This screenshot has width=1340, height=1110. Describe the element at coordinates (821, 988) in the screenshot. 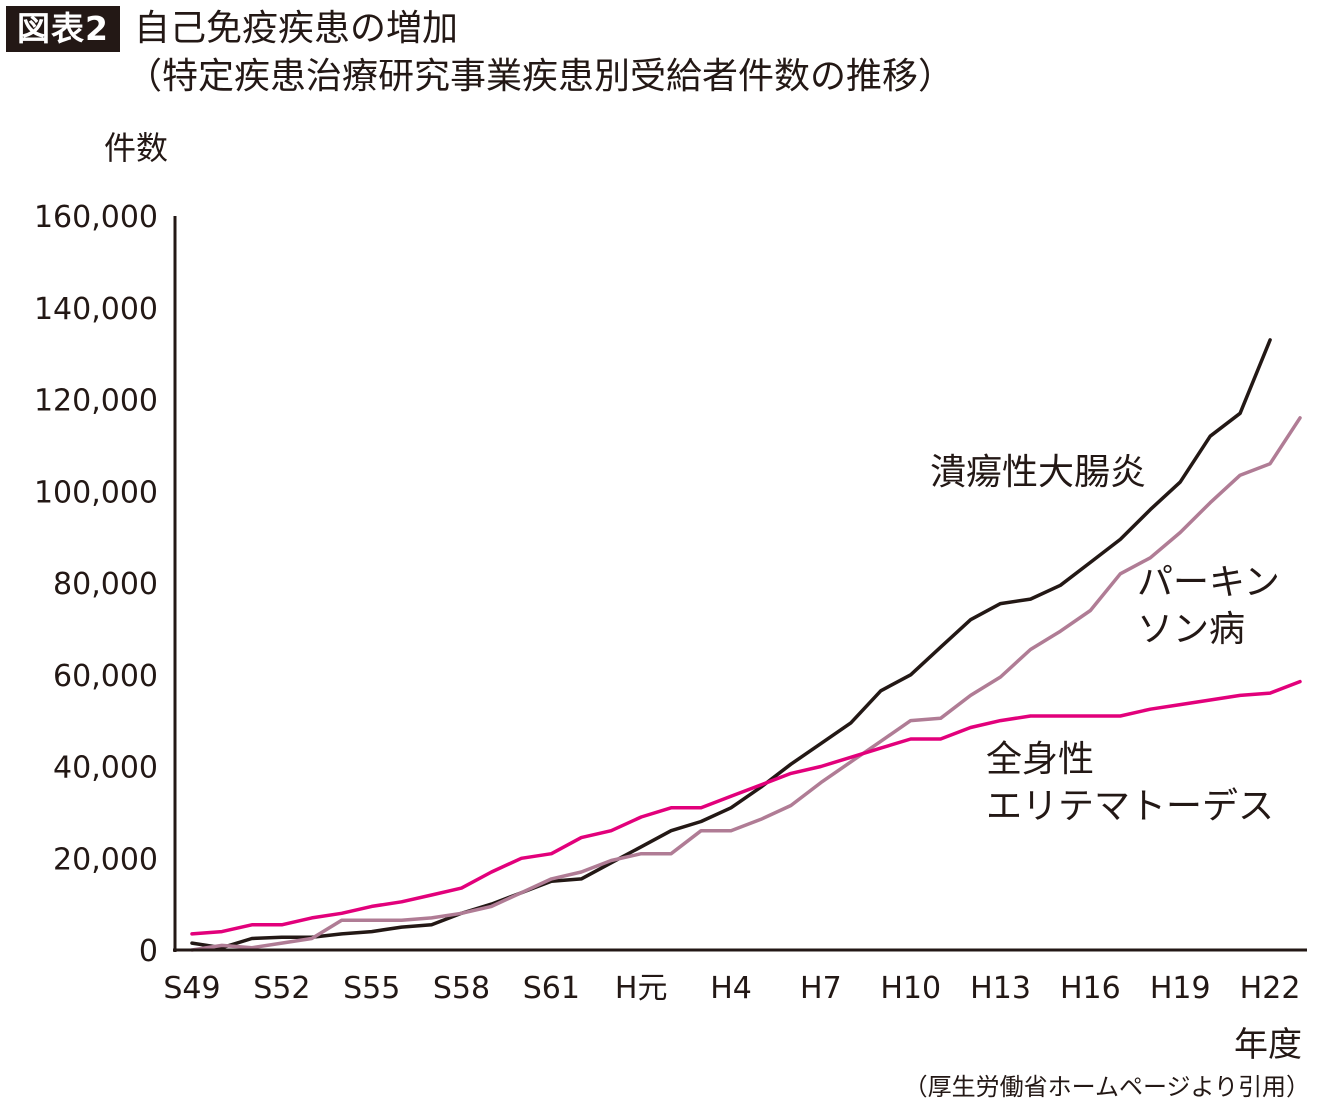

I see `x-tick-label: H7` at that location.